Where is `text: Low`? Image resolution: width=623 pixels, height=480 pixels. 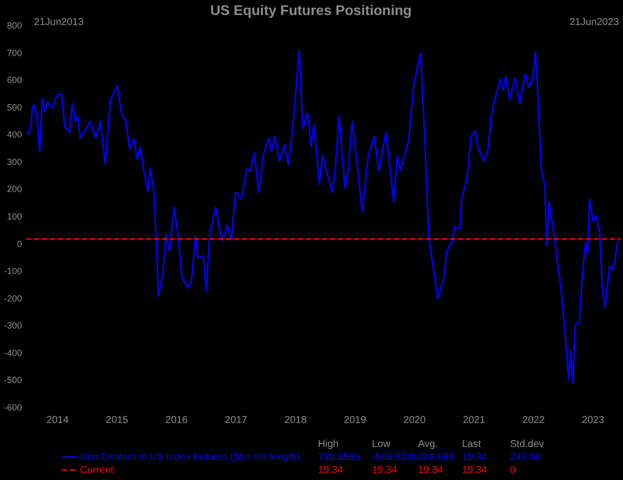
text: Low is located at coordinates (382, 444).